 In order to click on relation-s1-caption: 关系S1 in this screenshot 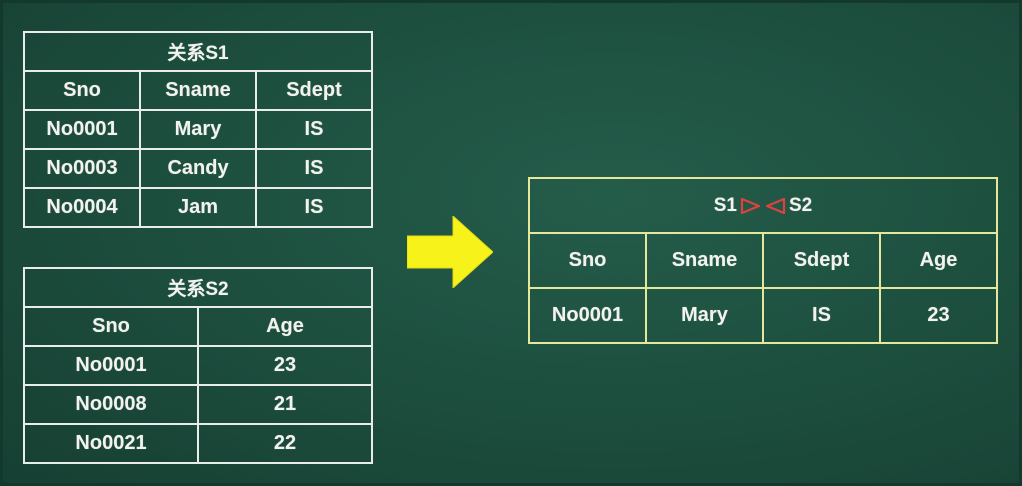, I will do `click(198, 51)`.